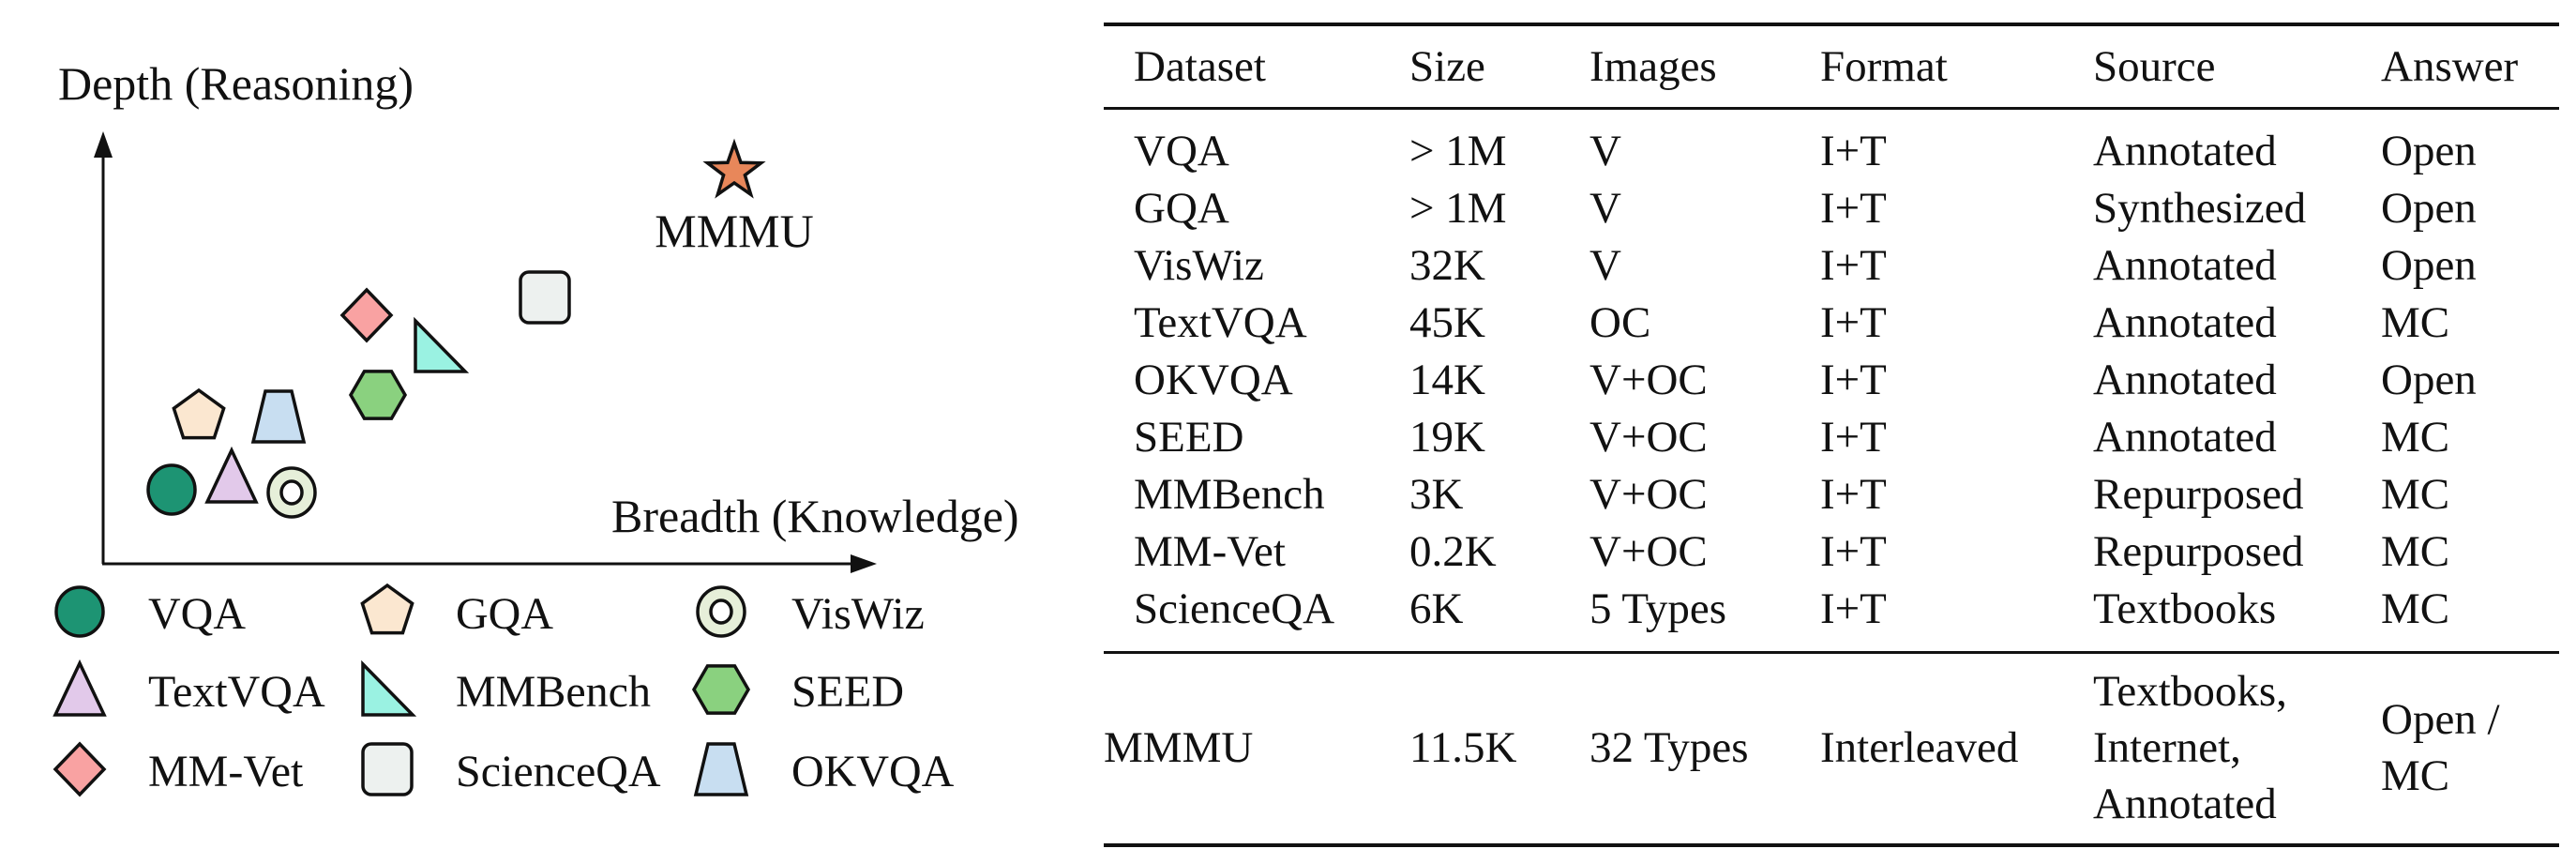  Describe the element at coordinates (1447, 322) in the screenshot. I see `cell-size: 45K` at that location.